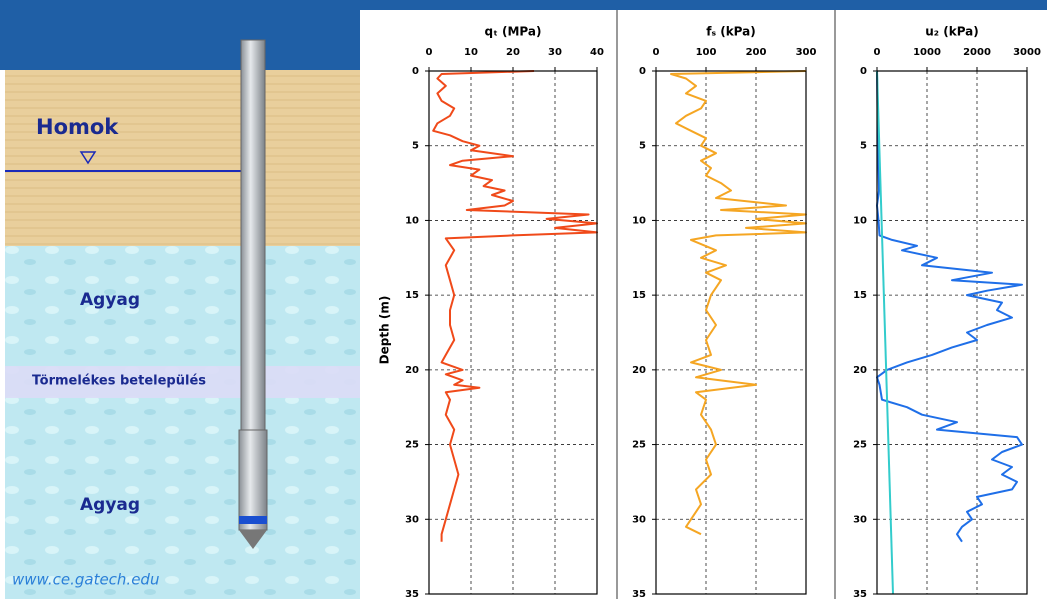 The width and height of the screenshot is (1047, 599). What do you see at coordinates (513, 52) in the screenshot?
I see `x-tick-label: 20` at bounding box center [513, 52].